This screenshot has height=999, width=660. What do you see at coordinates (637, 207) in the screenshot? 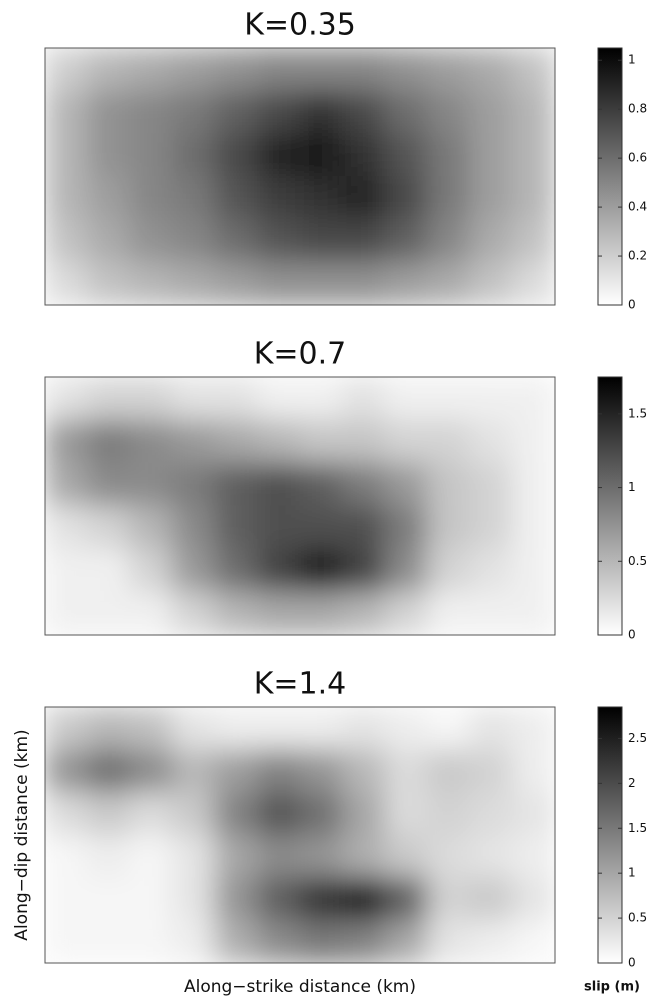
I see `colorbar-tick-label: 0.4` at bounding box center [637, 207].